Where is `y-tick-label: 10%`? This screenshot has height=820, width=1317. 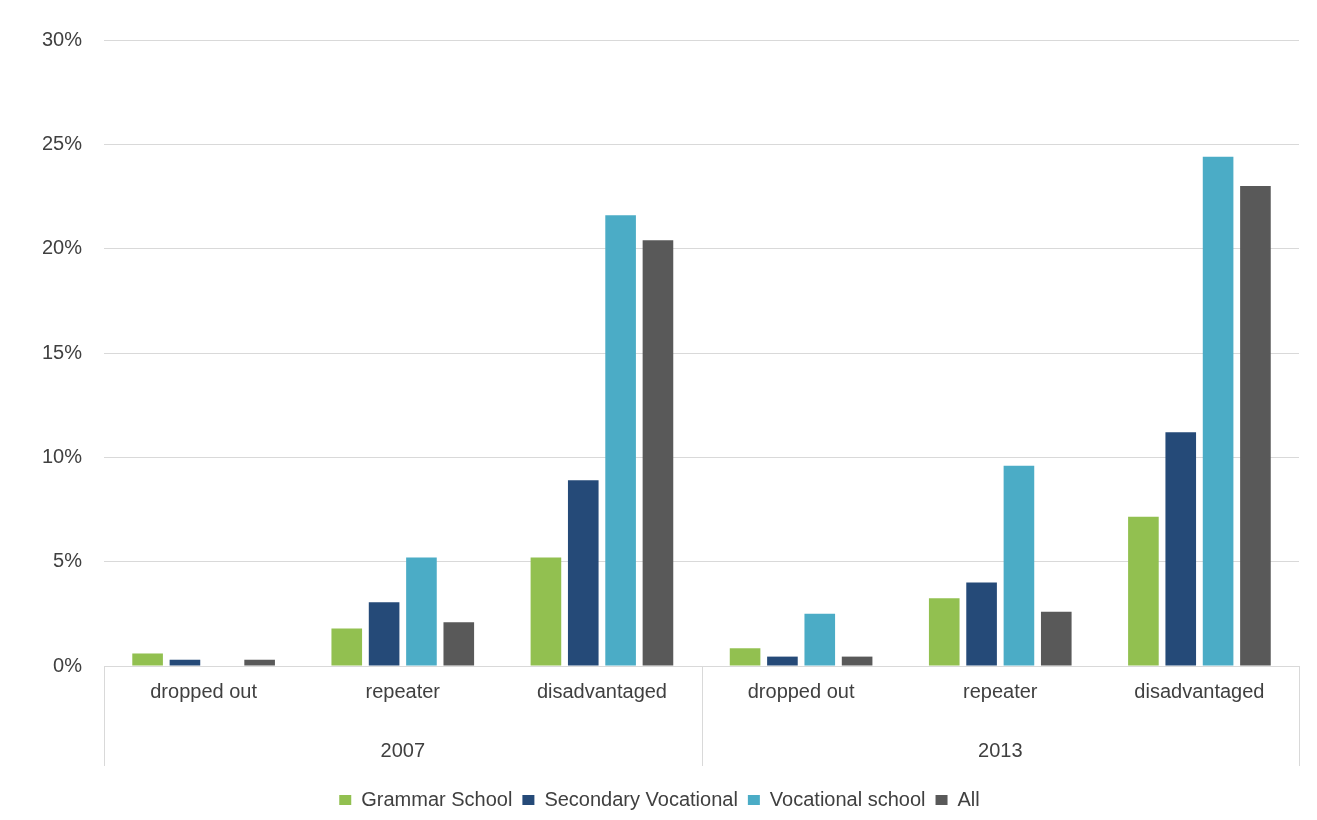
y-tick-label: 10% is located at coordinates (62, 455).